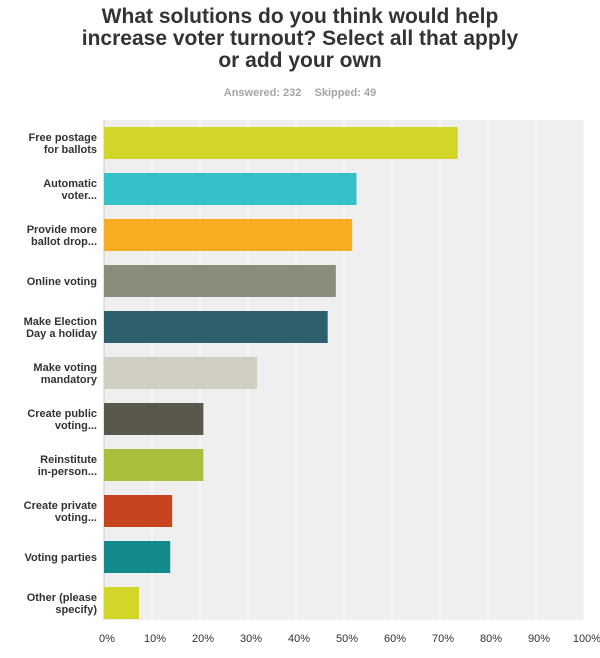  I want to click on answered-count: Answered: 232, so click(262, 93).